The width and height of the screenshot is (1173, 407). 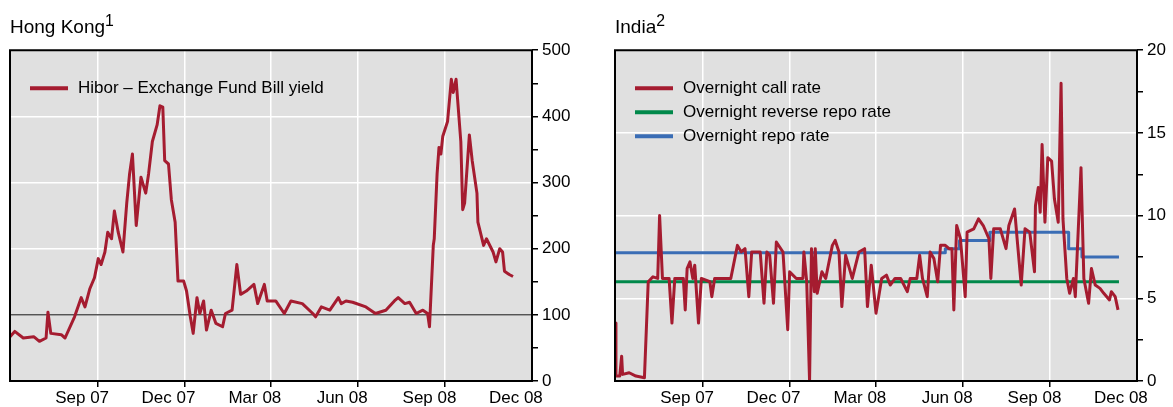 What do you see at coordinates (640, 25) in the screenshot?
I see `chart-title: India$^{2}$` at bounding box center [640, 25].